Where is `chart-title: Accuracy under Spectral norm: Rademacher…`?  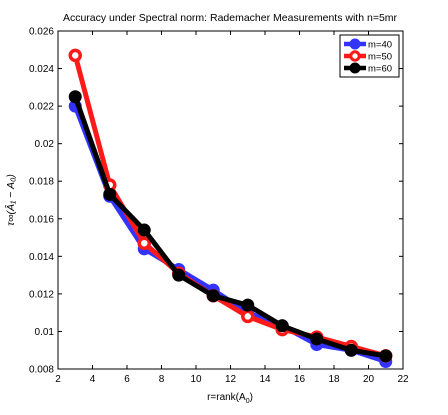
chart-title: Accuracy under Spectral norm: Rademacher… is located at coordinates (230, 18).